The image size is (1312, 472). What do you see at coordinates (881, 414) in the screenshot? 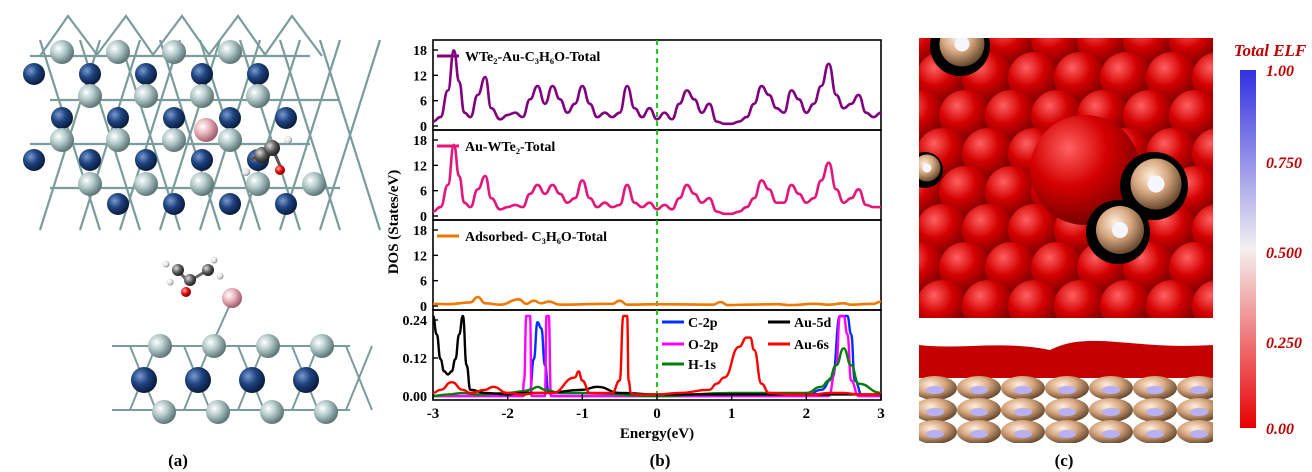
I see `x-tick-label: 3` at bounding box center [881, 414].